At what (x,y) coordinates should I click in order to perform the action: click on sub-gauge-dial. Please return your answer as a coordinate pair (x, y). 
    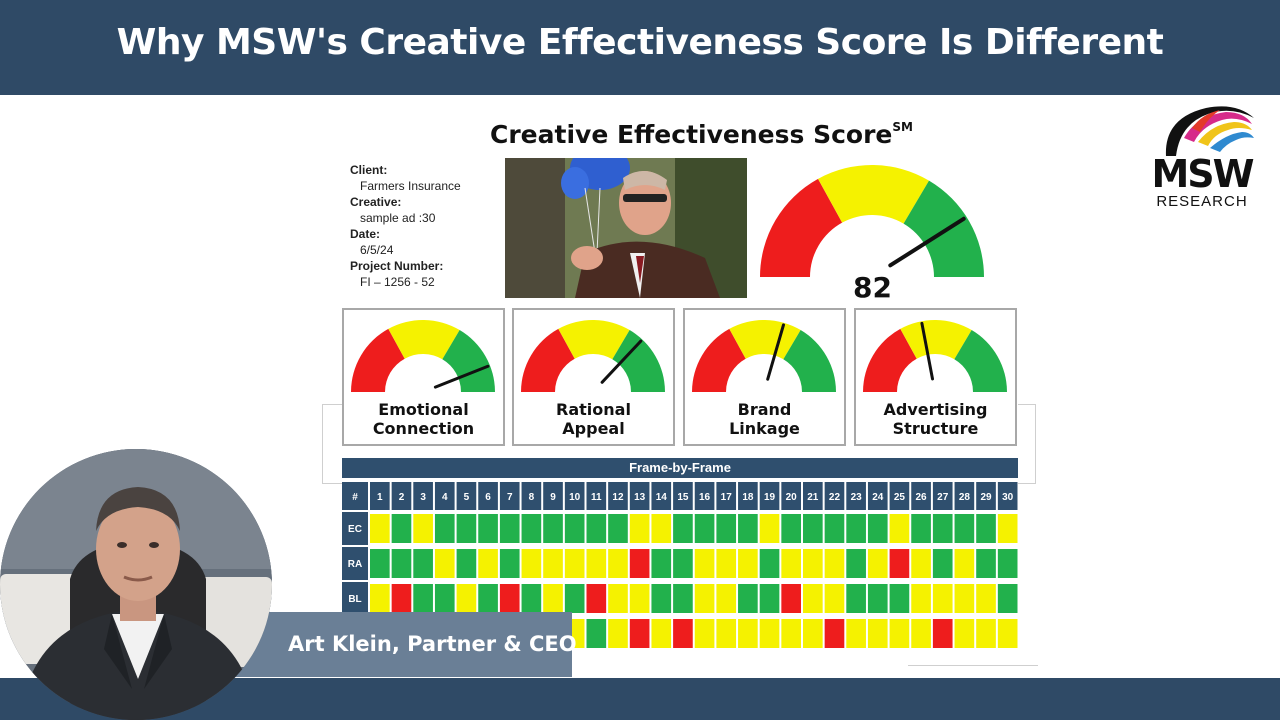
    Looking at the image, I should click on (593, 356).